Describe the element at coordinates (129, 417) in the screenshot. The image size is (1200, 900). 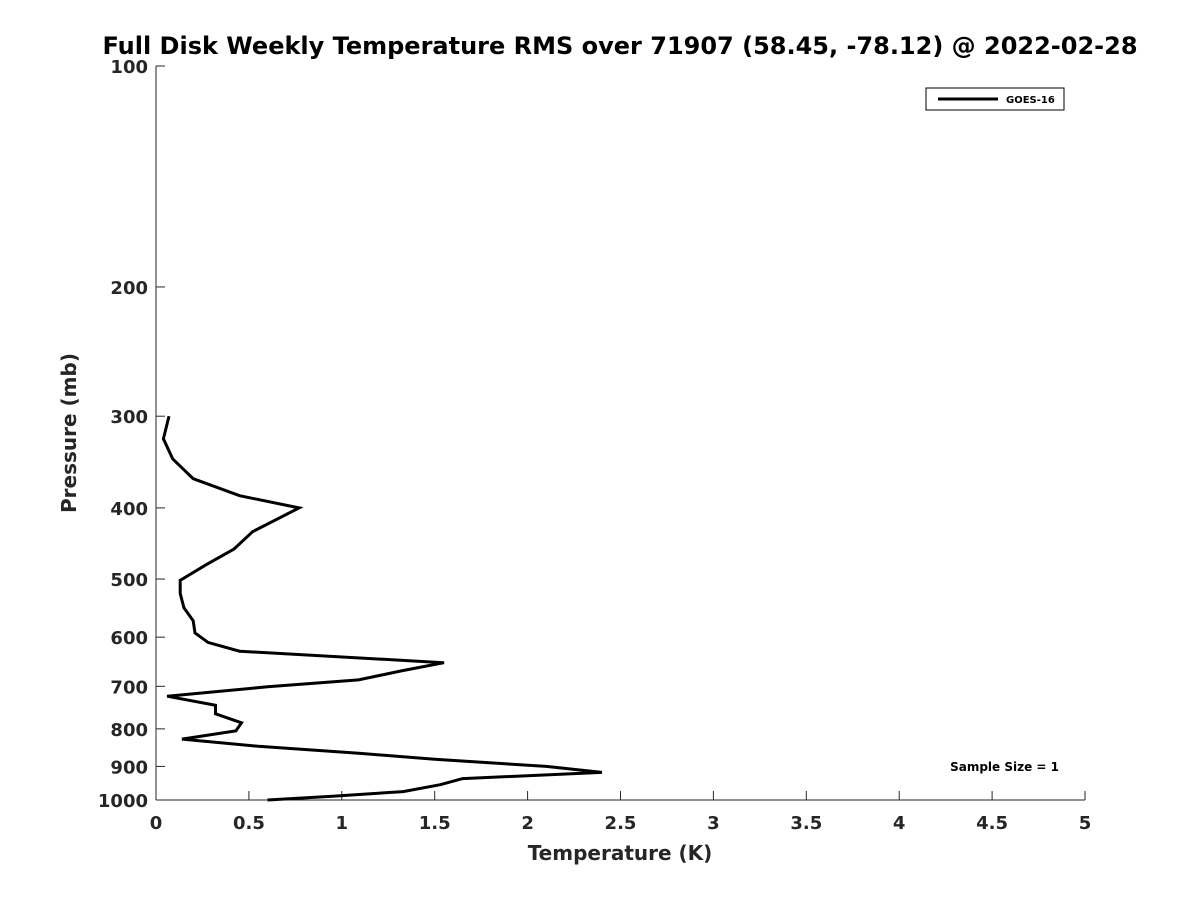
I see `y-tick-label: 300` at that location.